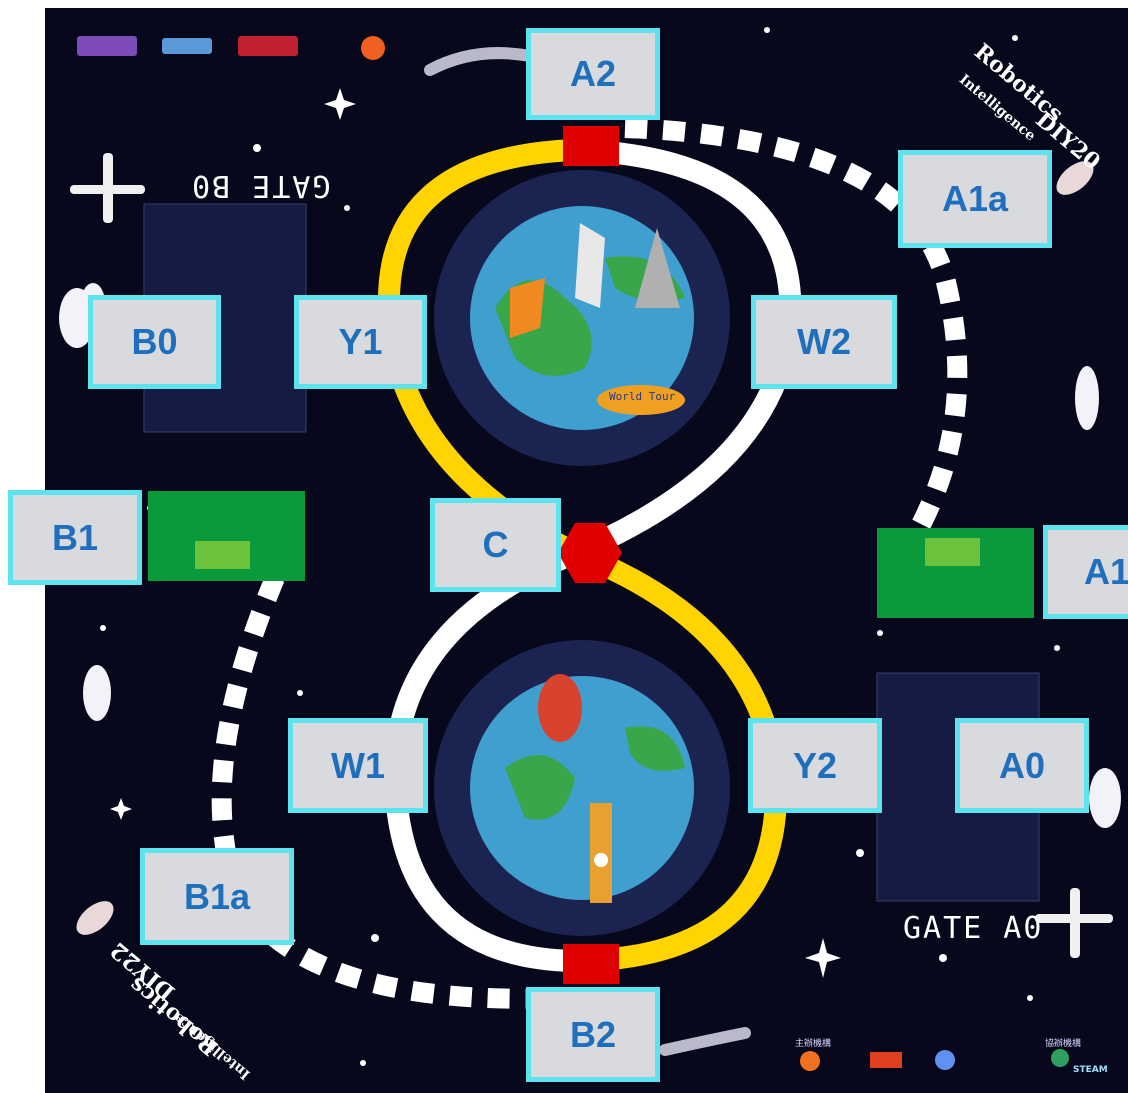 The width and height of the screenshot is (1128, 1093). Describe the element at coordinates (1022, 765) in the screenshot. I see `marker-a0: A0` at that location.